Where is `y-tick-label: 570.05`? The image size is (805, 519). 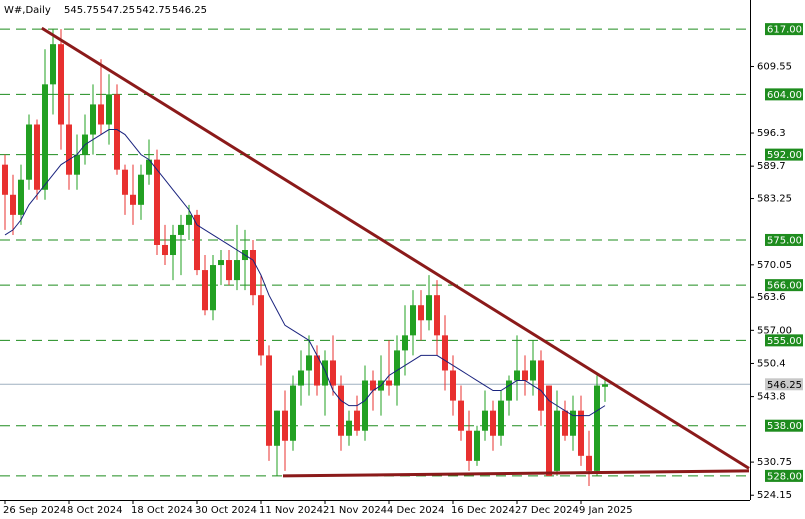
y-tick-label: 570.05 is located at coordinates (774, 265).